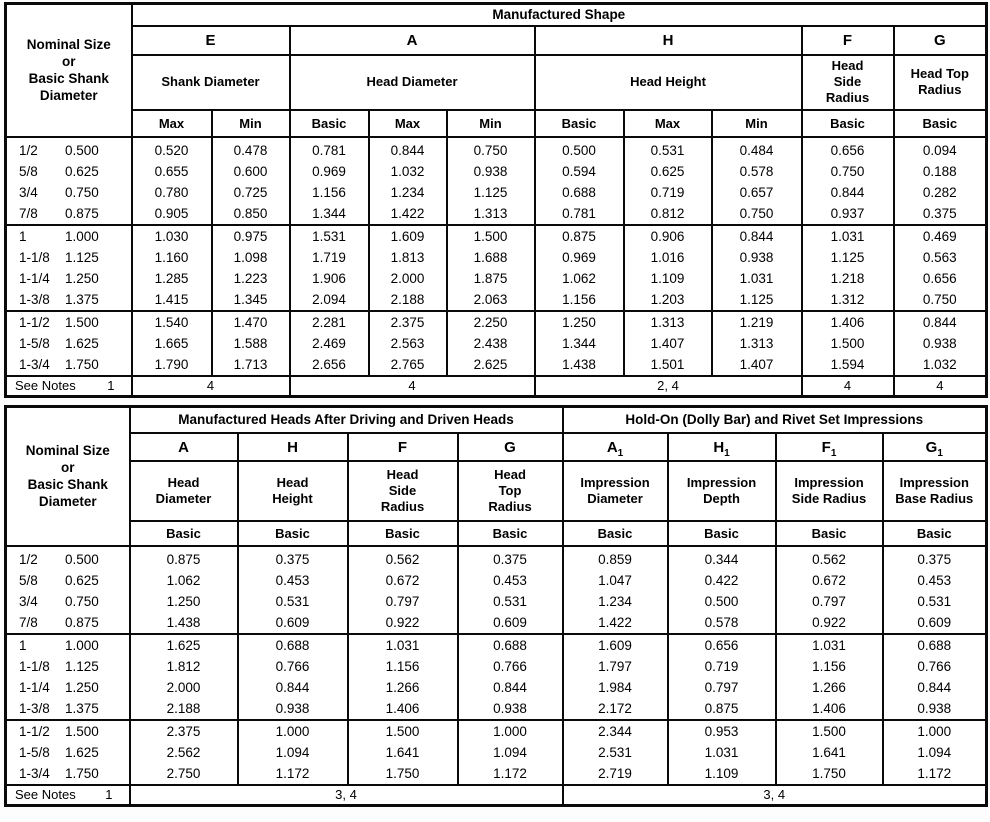 This screenshot has height=822, width=990. Describe the element at coordinates (82, 708) in the screenshot. I see `size-decimal: 1.375` at that location.